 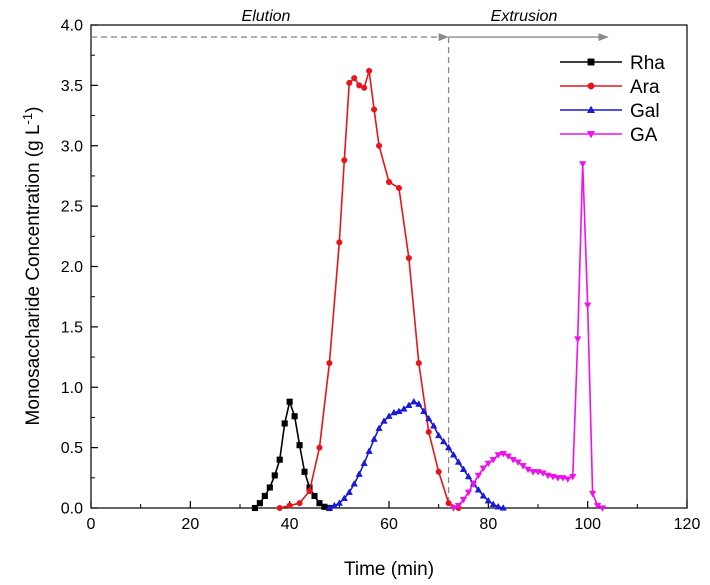 What do you see at coordinates (612, 63) in the screenshot?
I see `legend-item-rha: Rha` at bounding box center [612, 63].